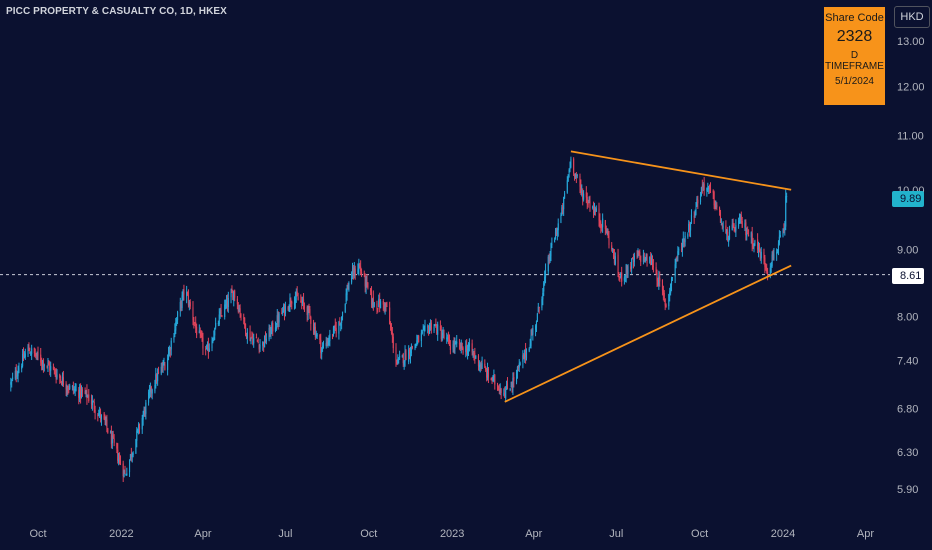 This screenshot has height=550, width=932. What do you see at coordinates (854, 36) in the screenshot?
I see `share-code-value: 2328` at bounding box center [854, 36].